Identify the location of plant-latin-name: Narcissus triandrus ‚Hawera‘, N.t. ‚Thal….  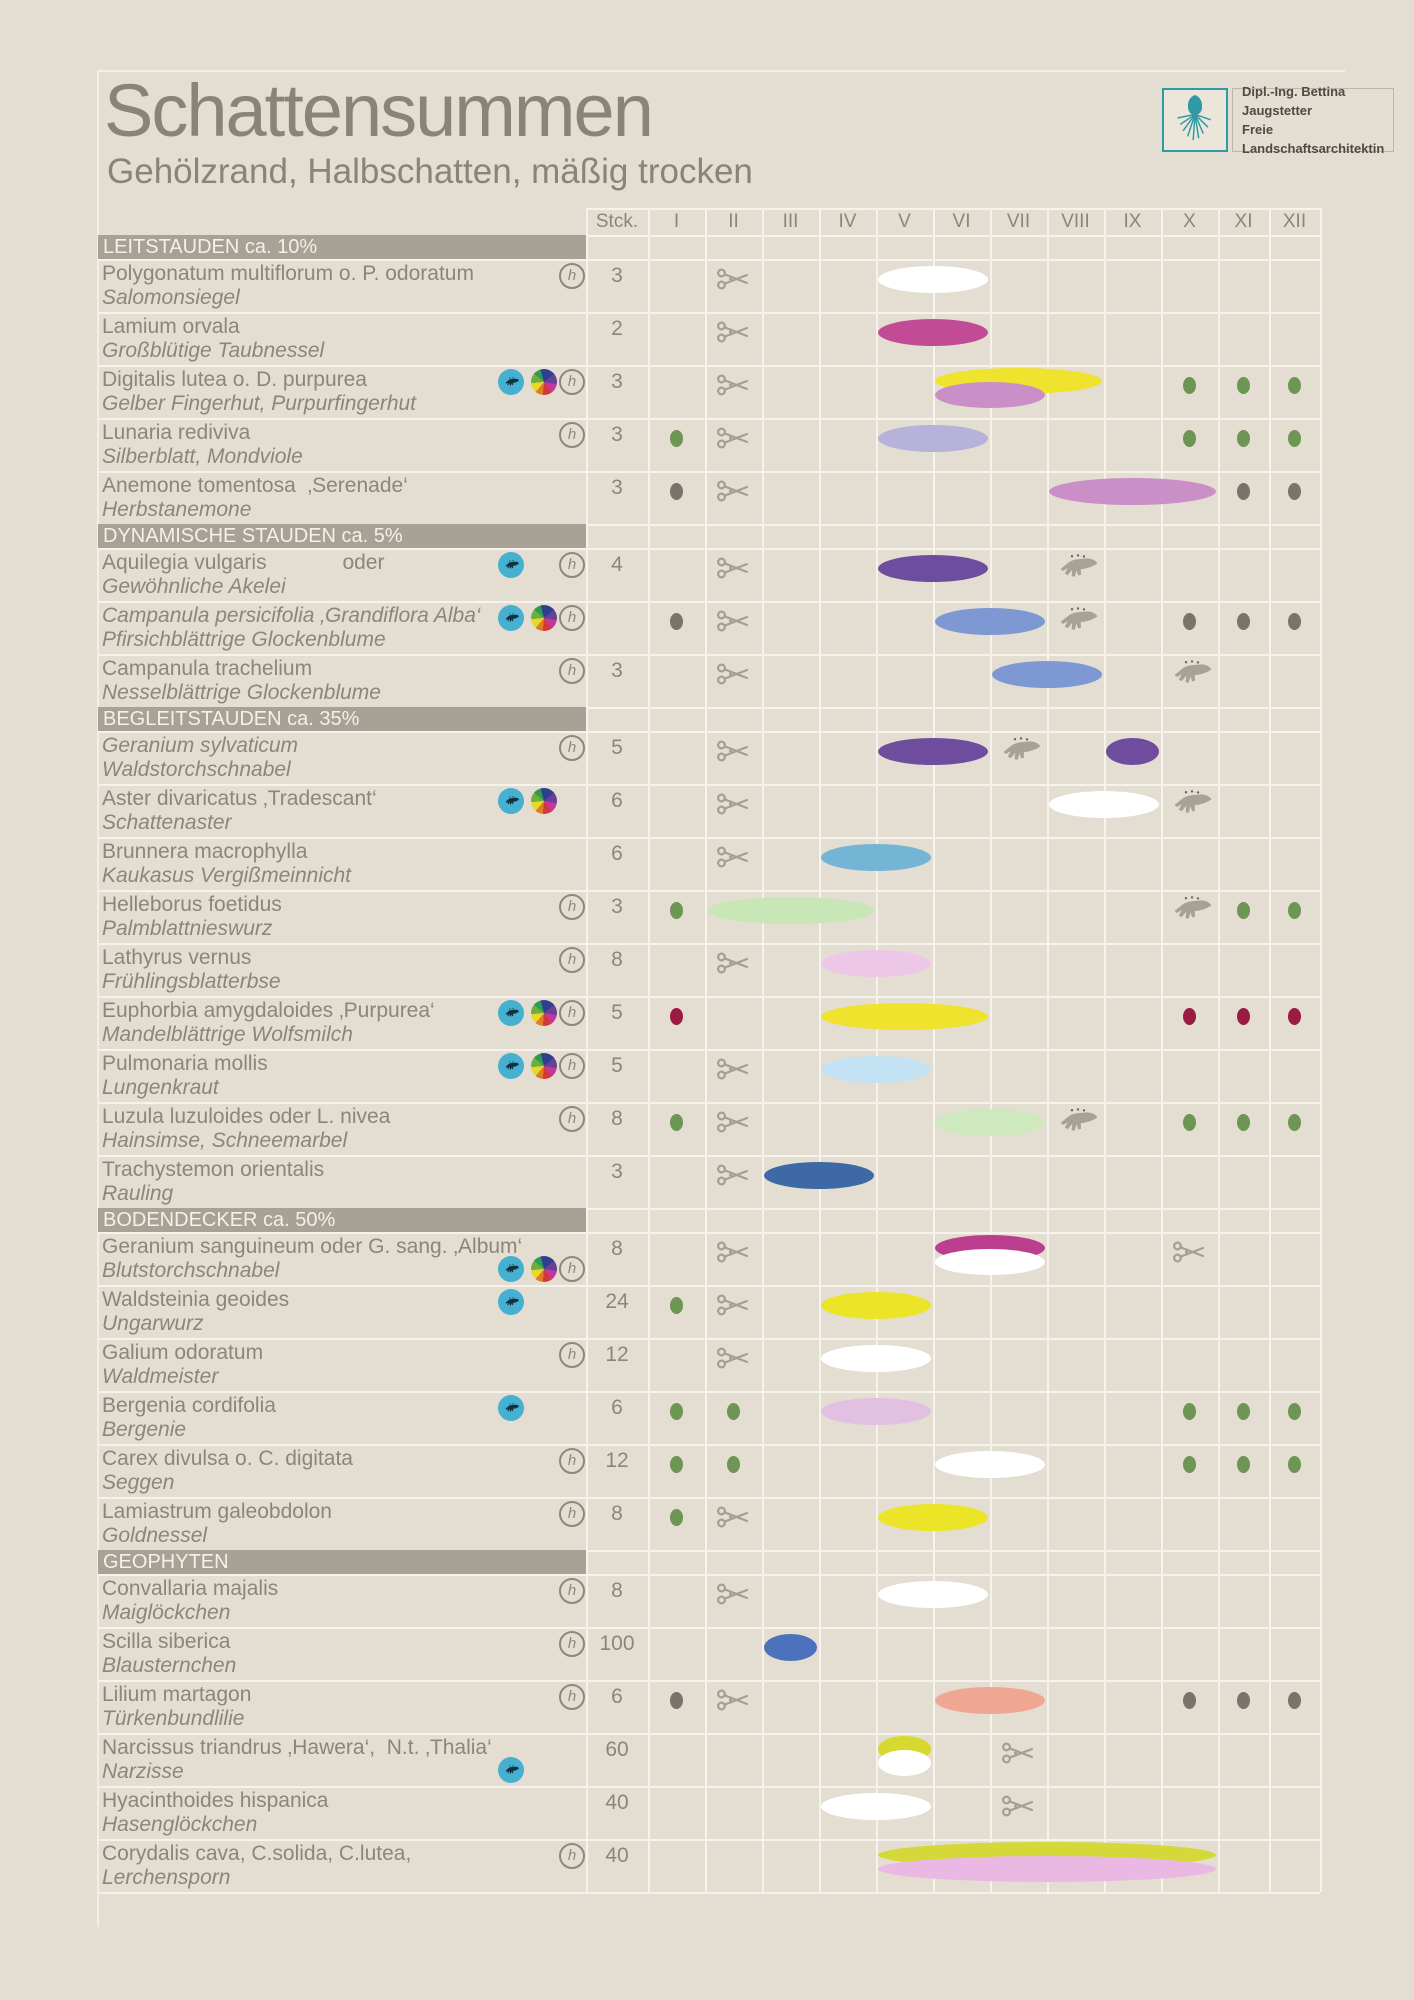
(297, 1747).